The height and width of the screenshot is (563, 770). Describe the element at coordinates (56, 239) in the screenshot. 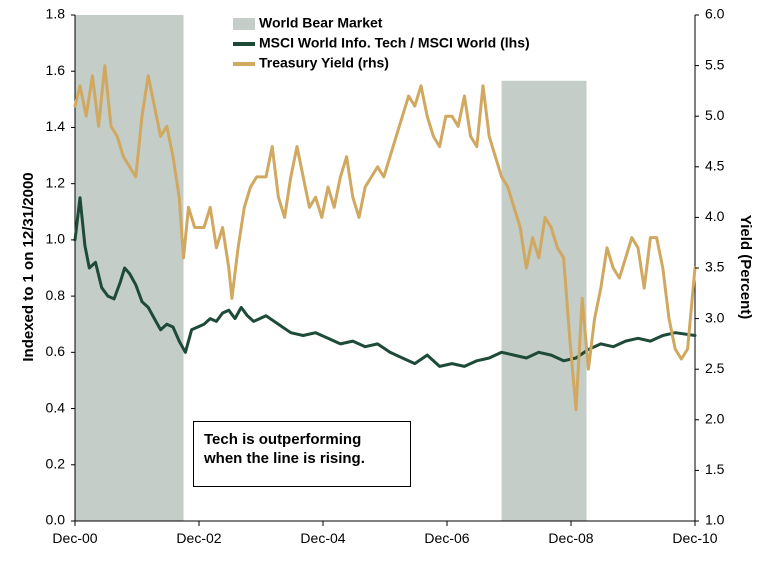

I see `left-tick-label: 1.0` at that location.